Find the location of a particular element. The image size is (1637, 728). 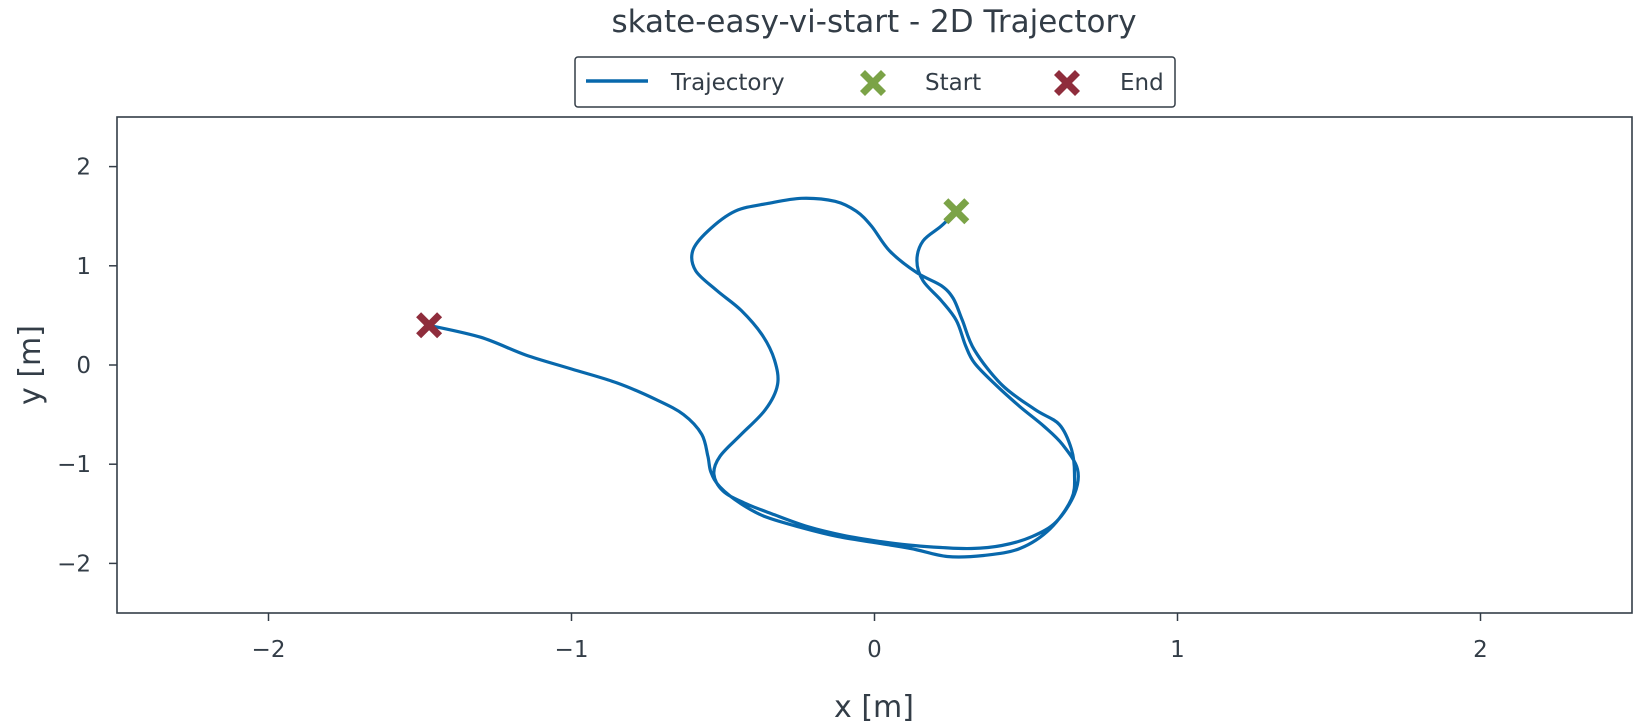

legend-label-end: End is located at coordinates (1142, 83).